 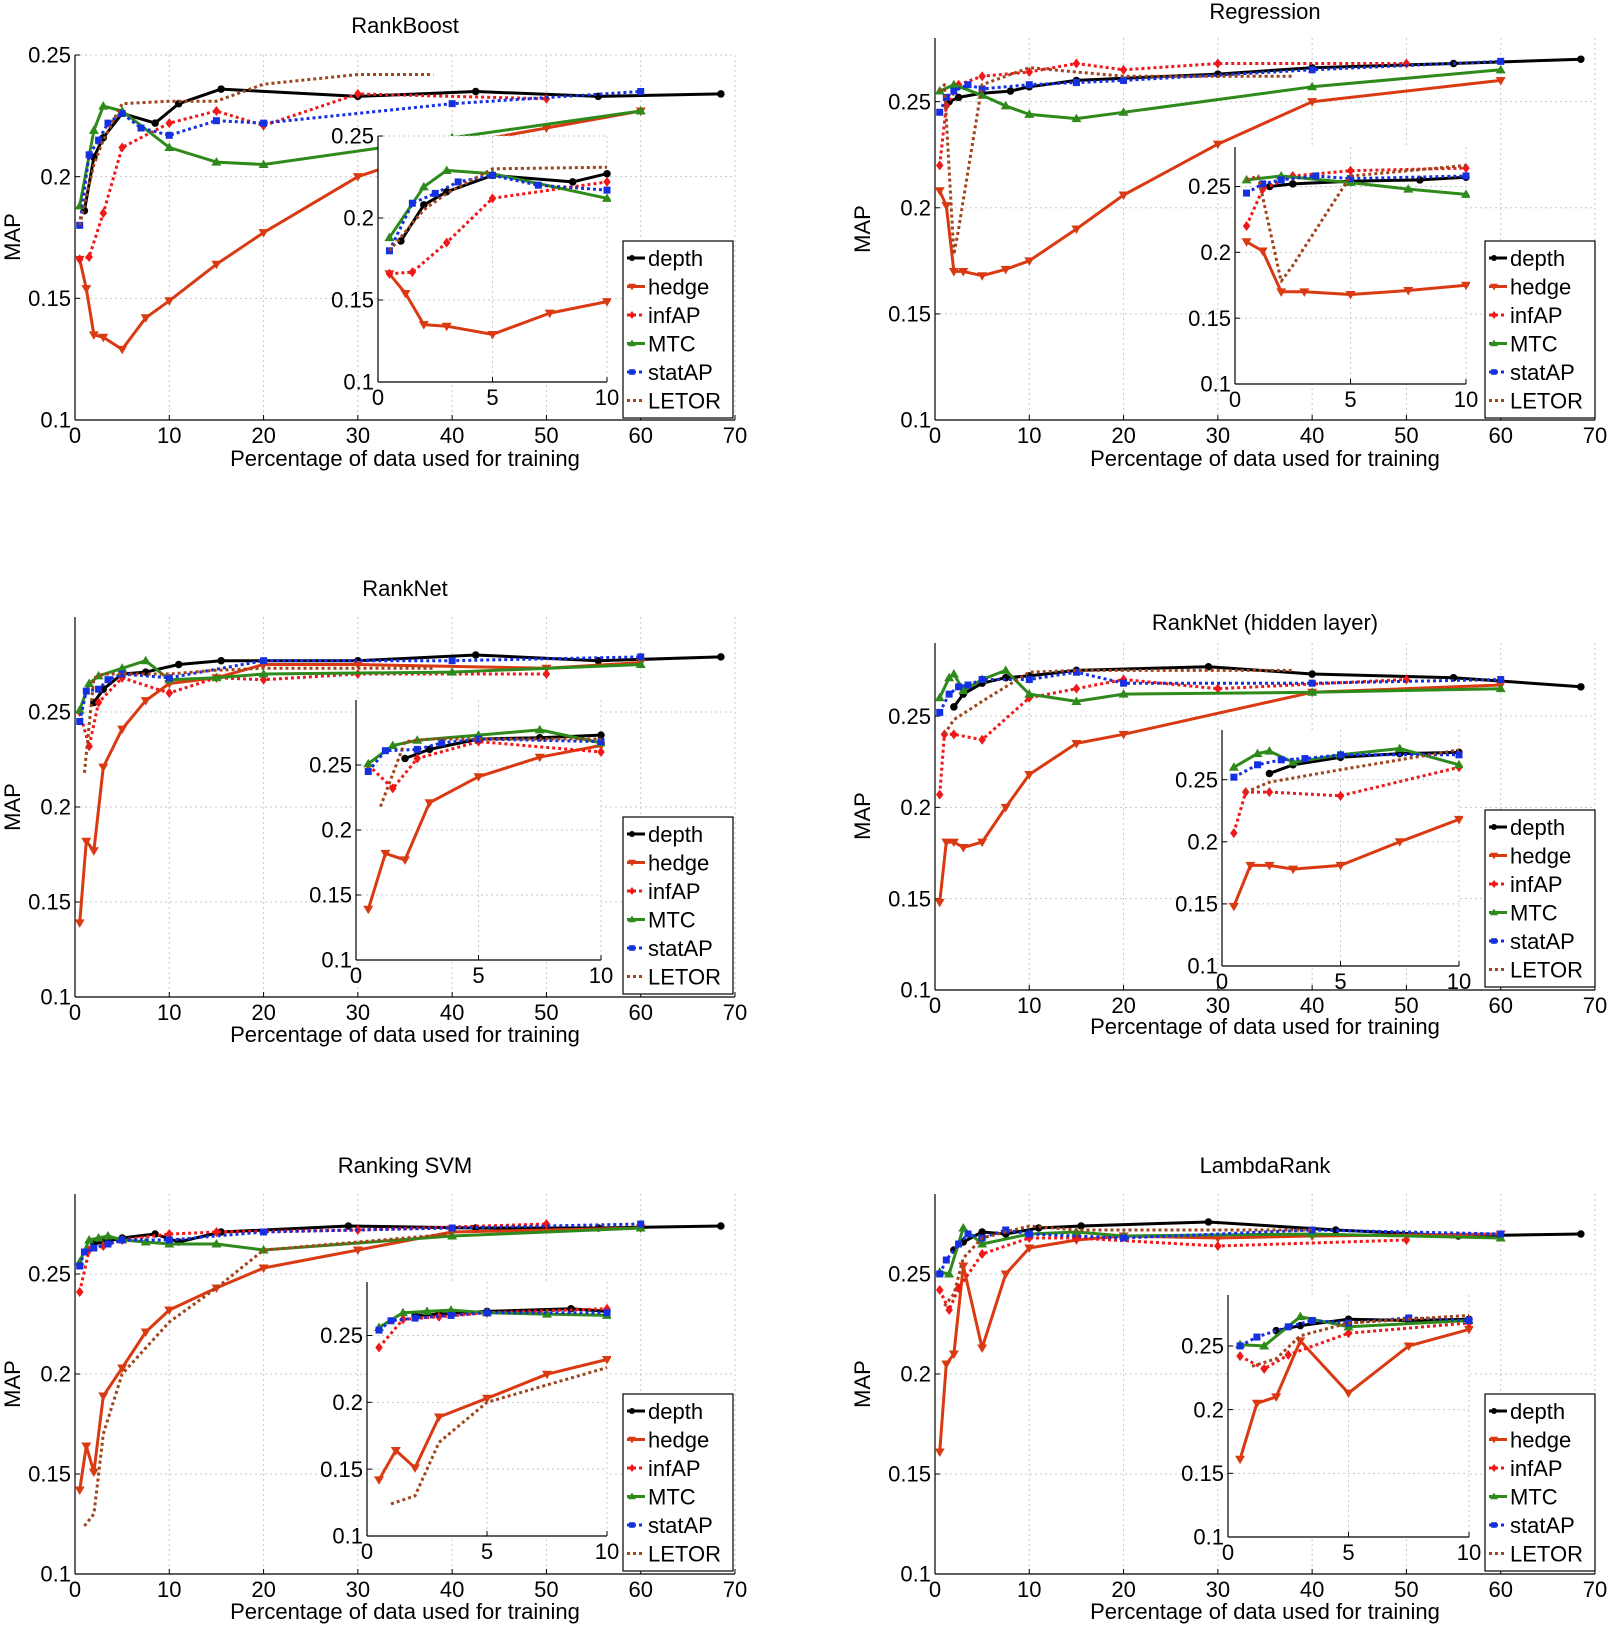 I want to click on series-line-hedge, so click(x=1219, y=178).